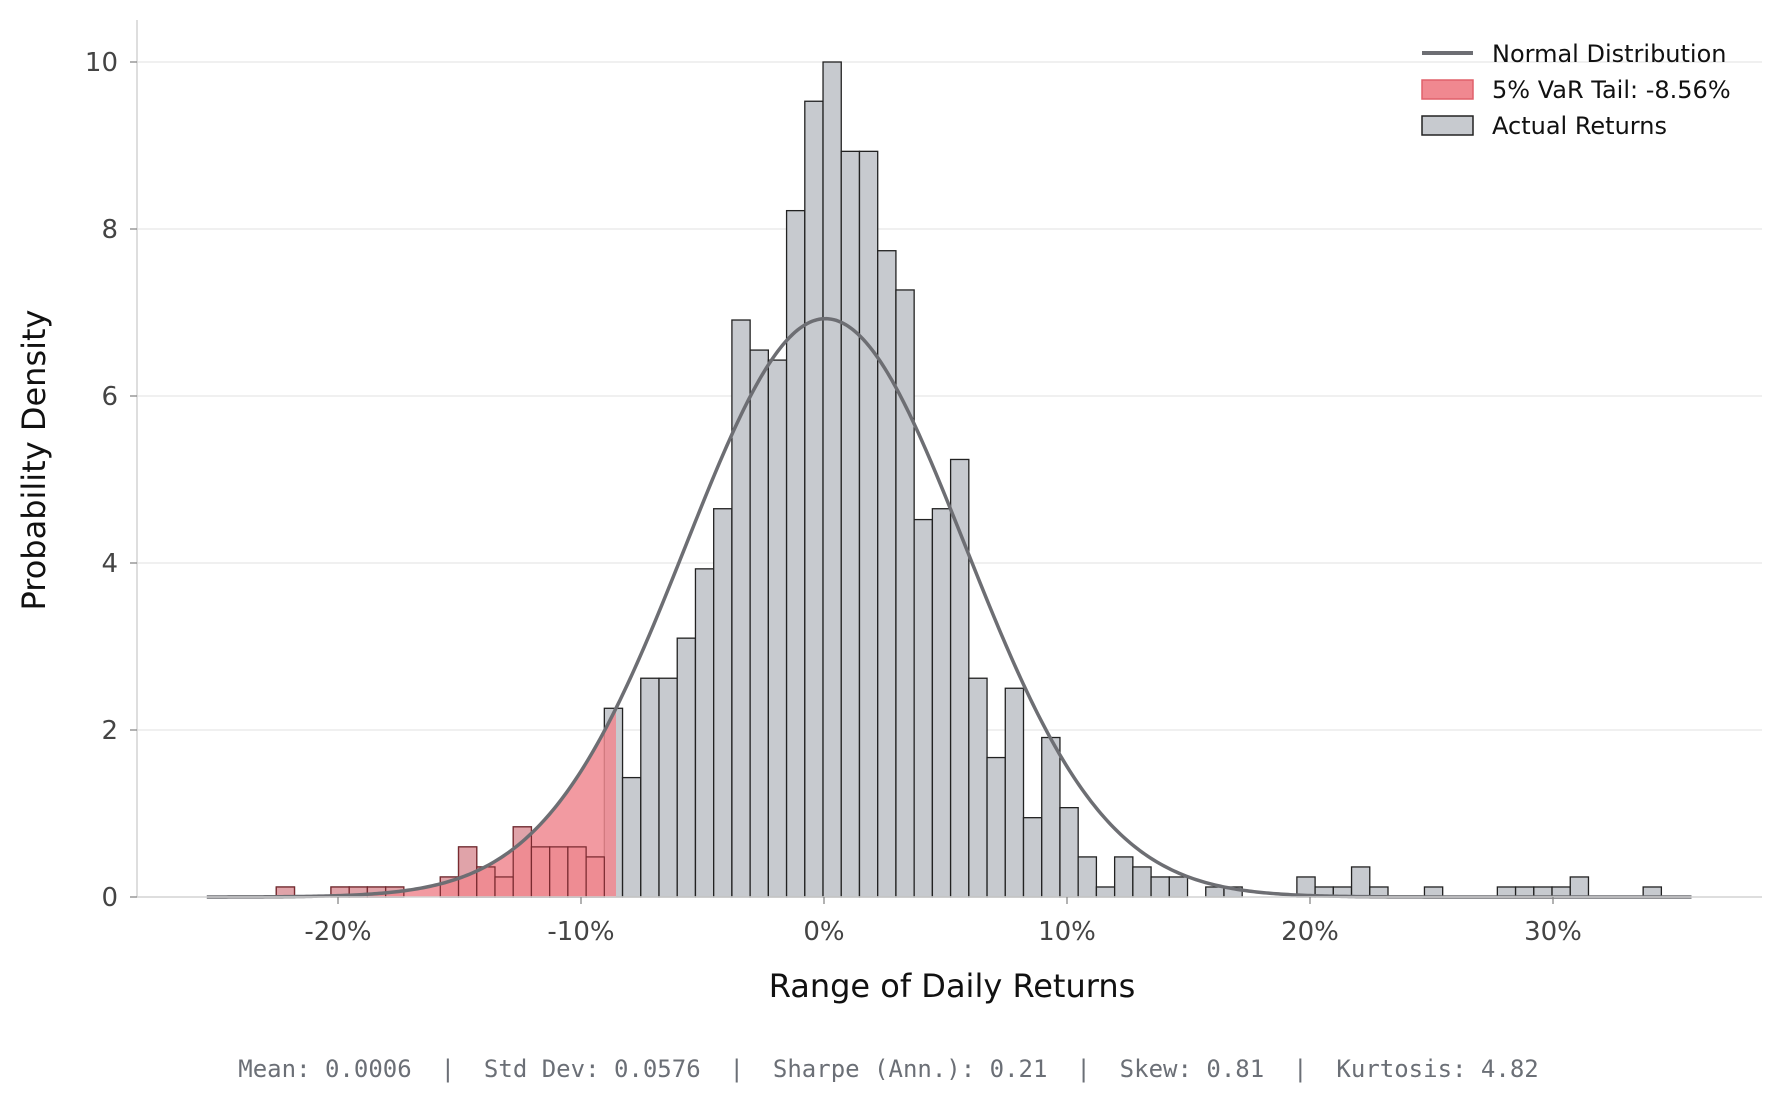  Describe the element at coordinates (1310, 932) in the screenshot. I see `x-tick-label: 20%` at that location.